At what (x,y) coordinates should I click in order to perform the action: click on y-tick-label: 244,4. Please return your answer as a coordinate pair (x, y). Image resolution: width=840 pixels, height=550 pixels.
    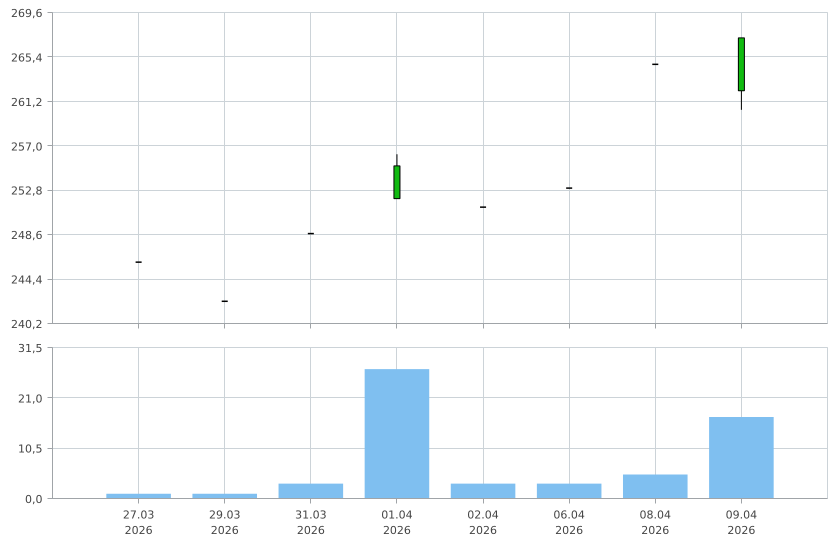
    Looking at the image, I should click on (27, 280).